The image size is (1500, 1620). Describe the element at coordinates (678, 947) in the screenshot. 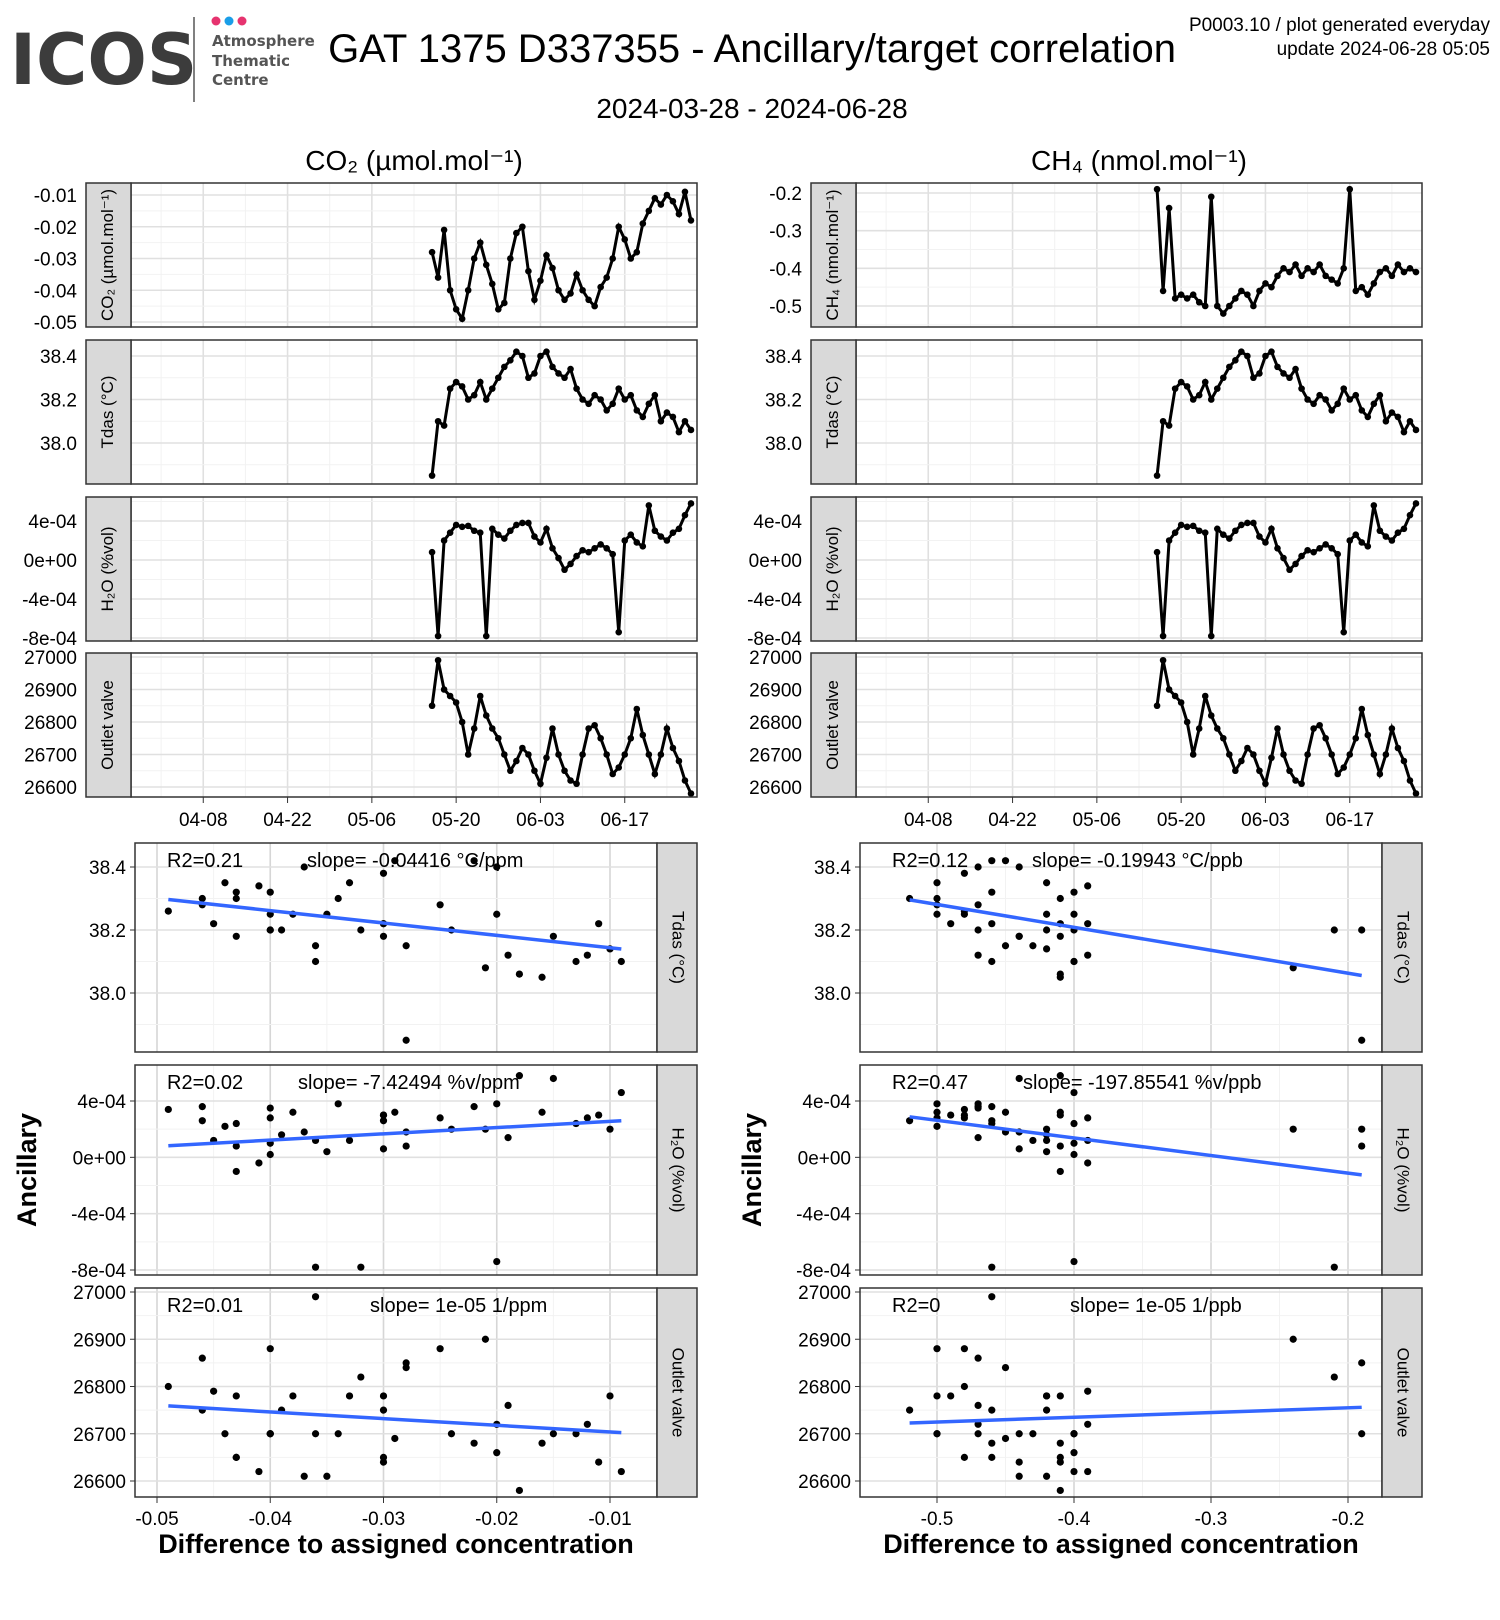

I see `strip-label: Tdas (°C)` at that location.